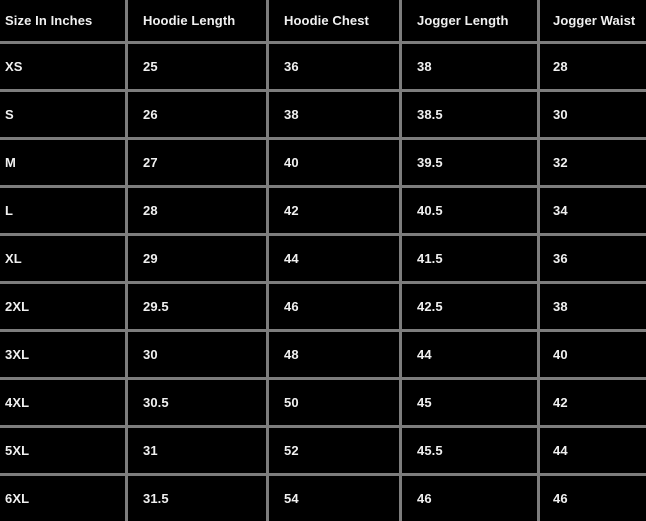  I want to click on cell-size: S, so click(62, 114).